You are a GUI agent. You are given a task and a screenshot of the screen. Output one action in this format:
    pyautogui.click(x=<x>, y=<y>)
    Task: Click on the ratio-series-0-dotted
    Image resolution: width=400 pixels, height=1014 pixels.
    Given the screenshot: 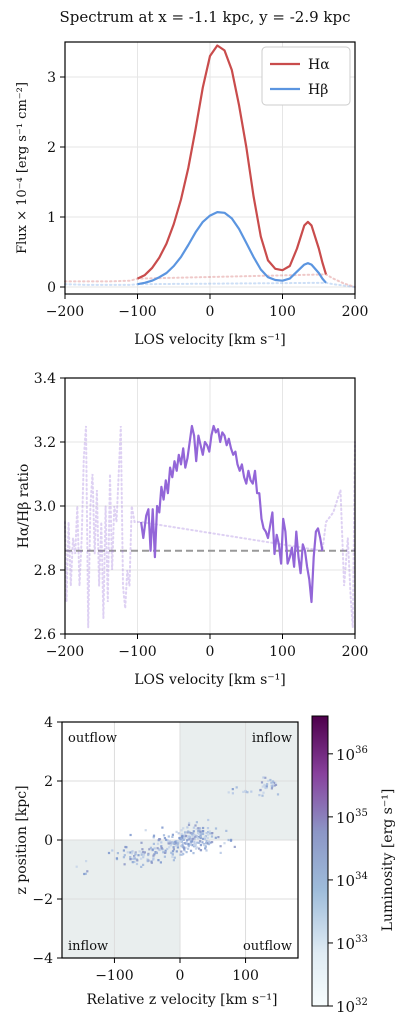 What is the action you would take?
    pyautogui.click(x=210, y=526)
    